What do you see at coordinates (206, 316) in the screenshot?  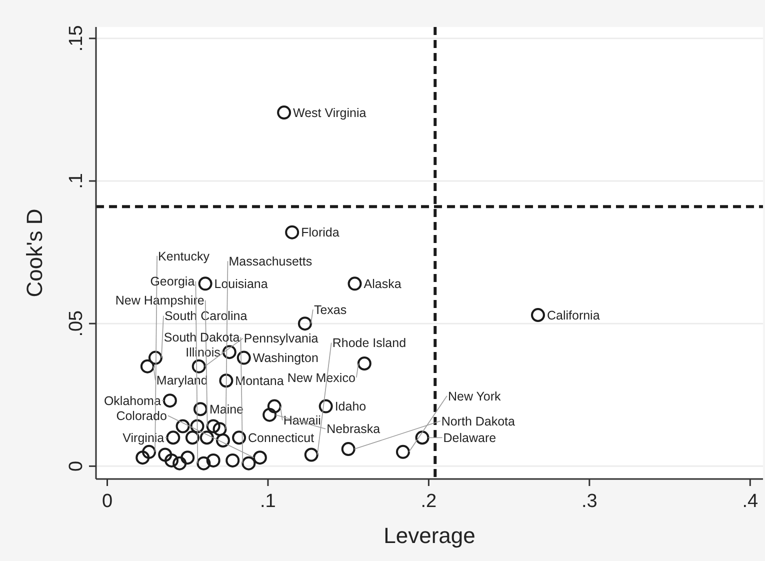 I see `annotation: South Carolina` at bounding box center [206, 316].